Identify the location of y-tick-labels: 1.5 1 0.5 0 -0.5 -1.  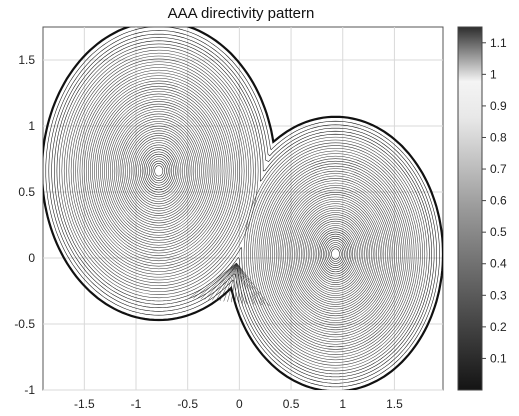
(24, 225).